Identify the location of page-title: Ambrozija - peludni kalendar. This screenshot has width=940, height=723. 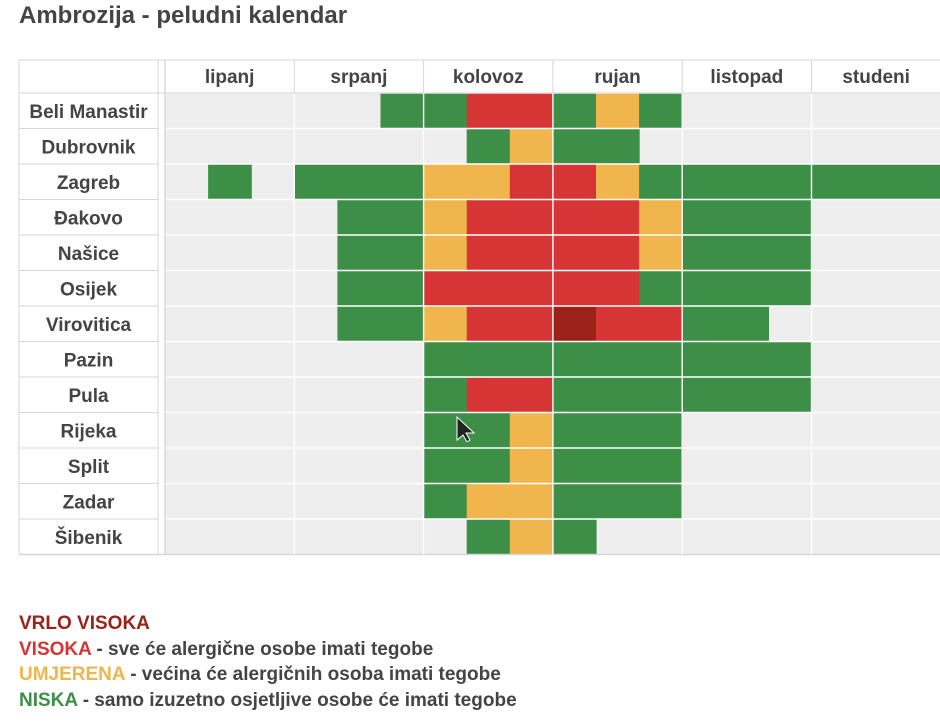
(183, 15).